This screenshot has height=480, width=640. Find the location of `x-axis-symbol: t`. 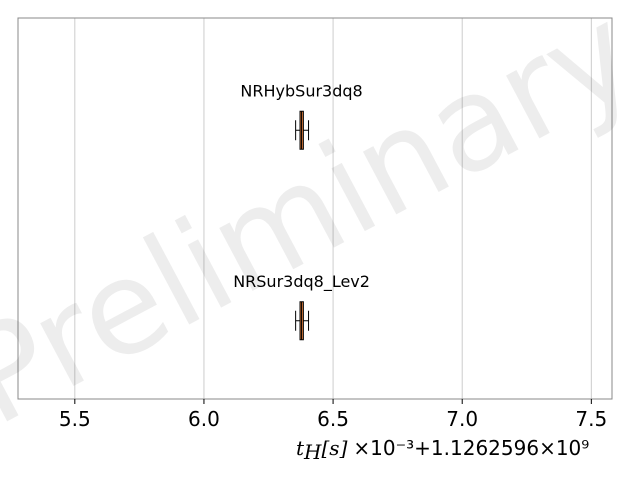

x-axis-symbol: t is located at coordinates (300, 448).